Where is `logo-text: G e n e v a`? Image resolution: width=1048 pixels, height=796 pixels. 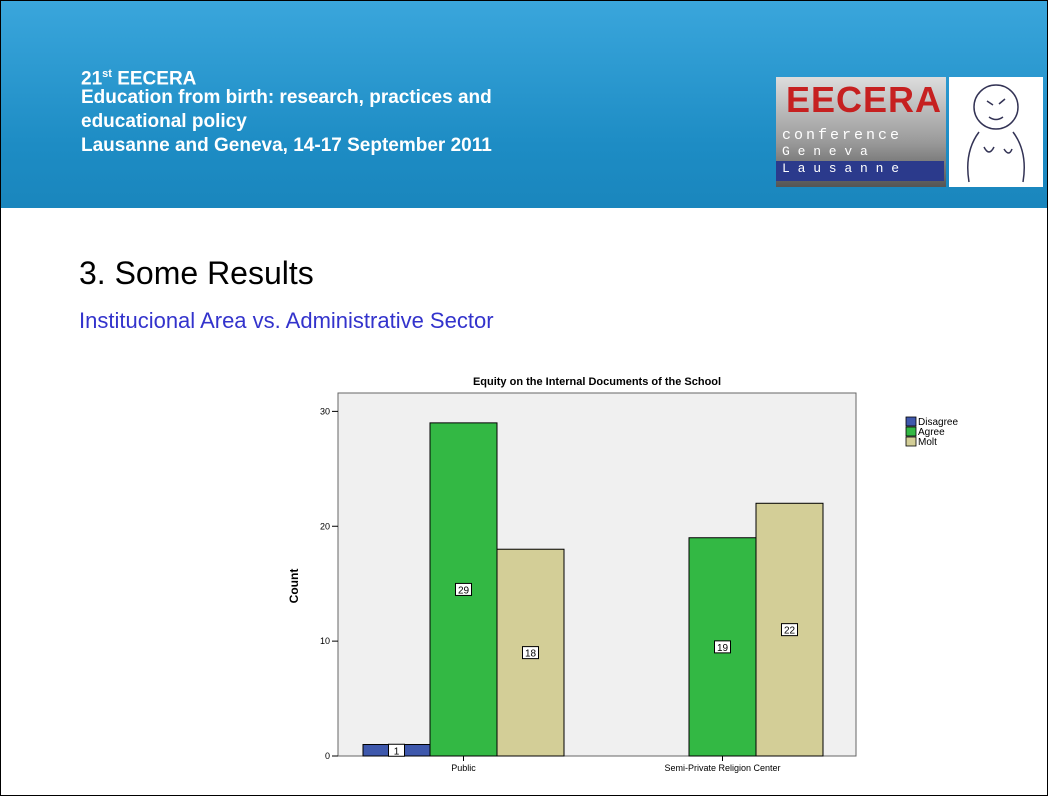 logo-text: G e n e v a is located at coordinates (825, 151).